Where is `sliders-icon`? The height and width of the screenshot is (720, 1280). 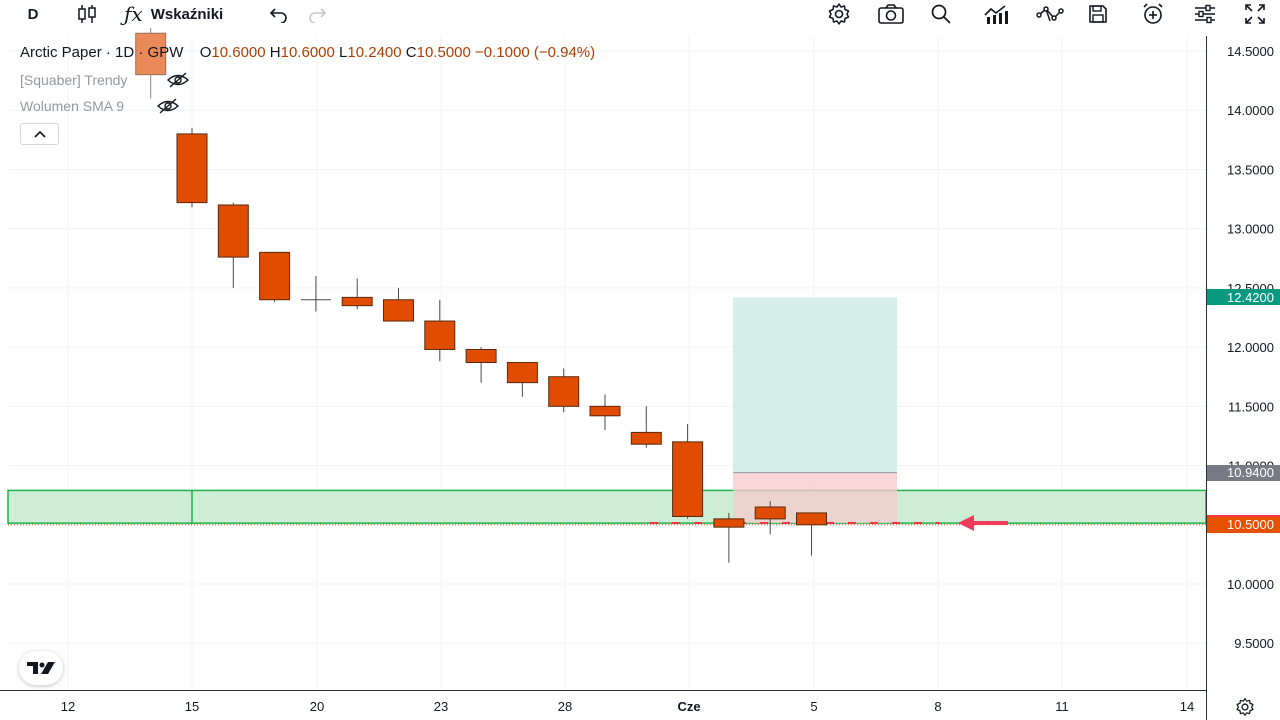 sliders-icon is located at coordinates (1205, 14).